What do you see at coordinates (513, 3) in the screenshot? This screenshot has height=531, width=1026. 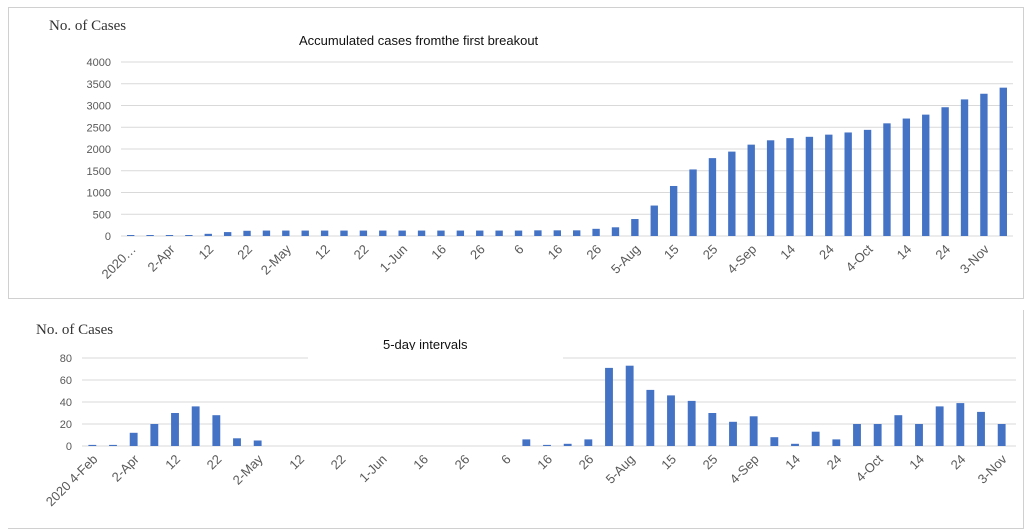 I see `cropped-caption-strip` at bounding box center [513, 3].